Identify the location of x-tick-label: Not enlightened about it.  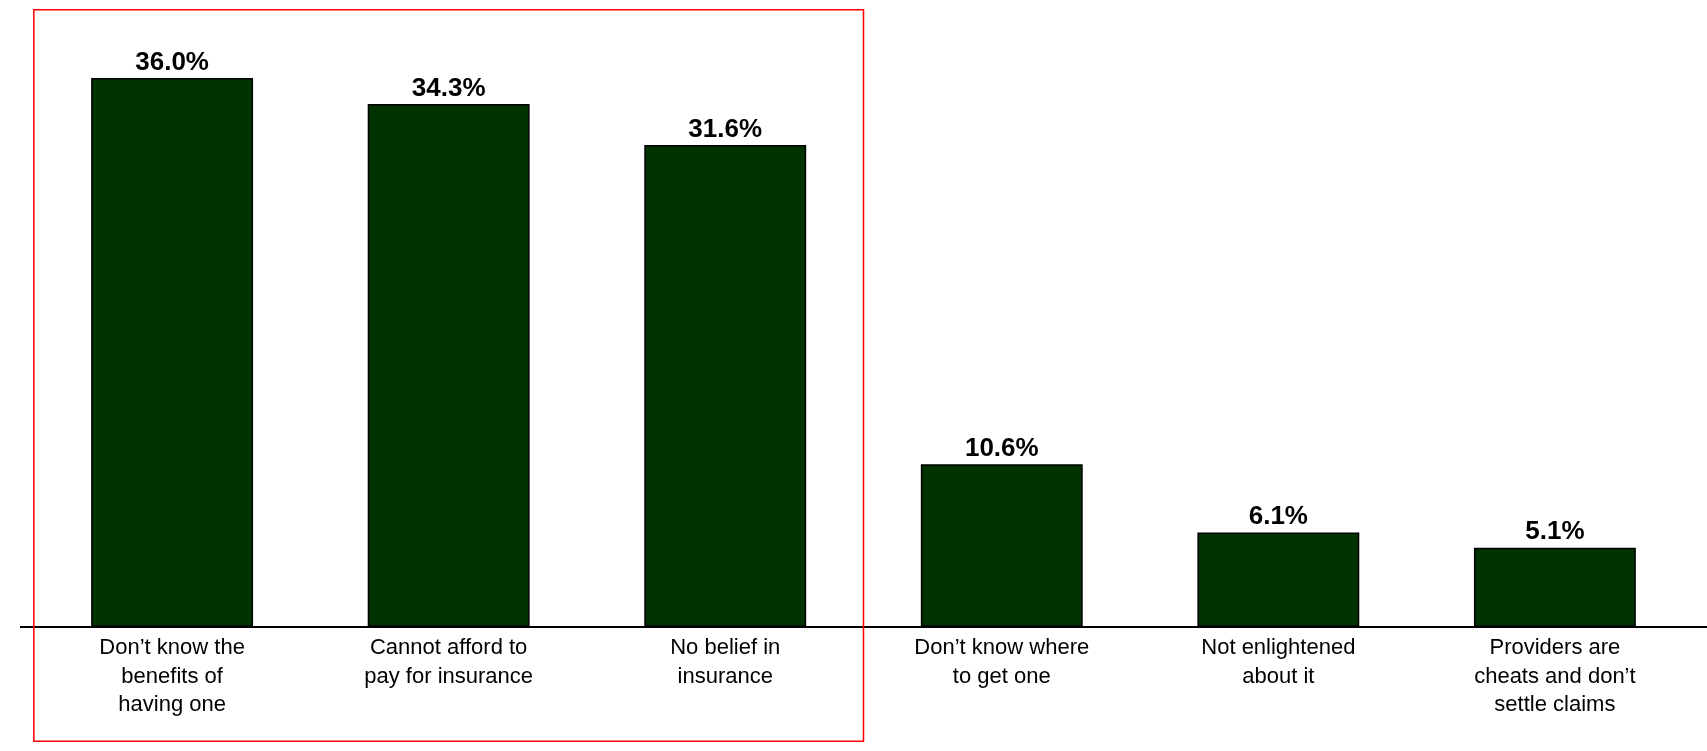
(1278, 661).